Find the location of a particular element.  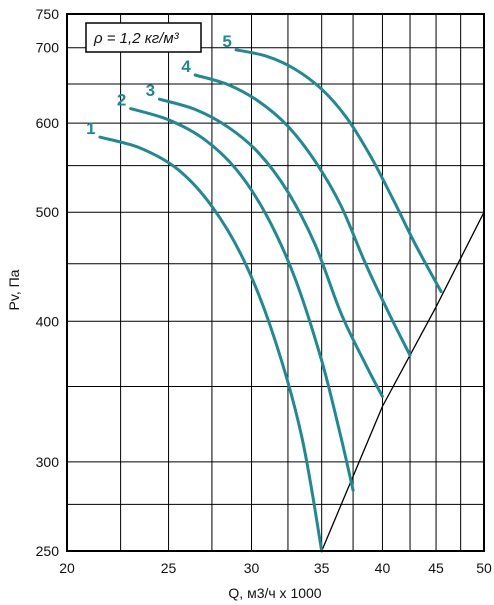

y-tick-label: 750 is located at coordinates (48, 14).